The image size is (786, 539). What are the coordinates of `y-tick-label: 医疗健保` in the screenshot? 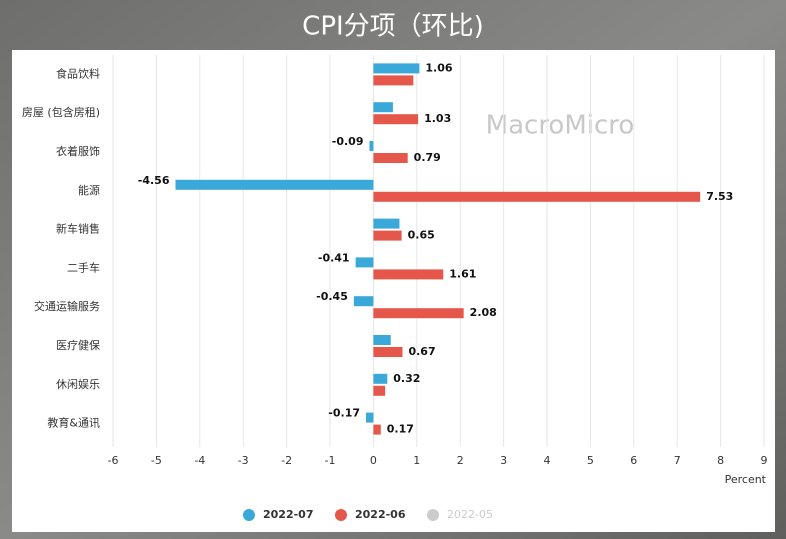 It's located at (78, 345).